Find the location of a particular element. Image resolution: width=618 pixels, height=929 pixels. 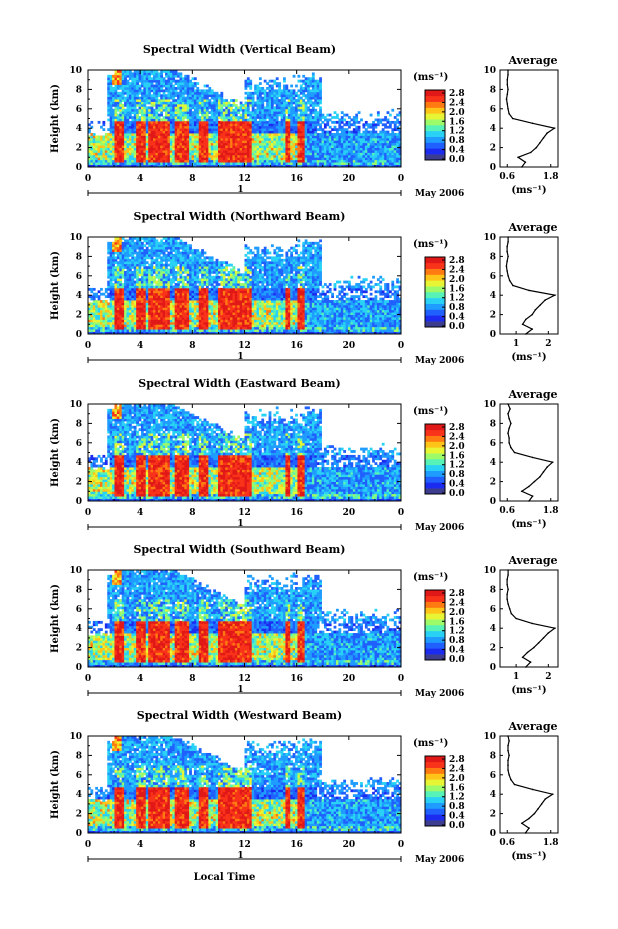

profile-x-tick-label: 0.6 is located at coordinates (507, 177).